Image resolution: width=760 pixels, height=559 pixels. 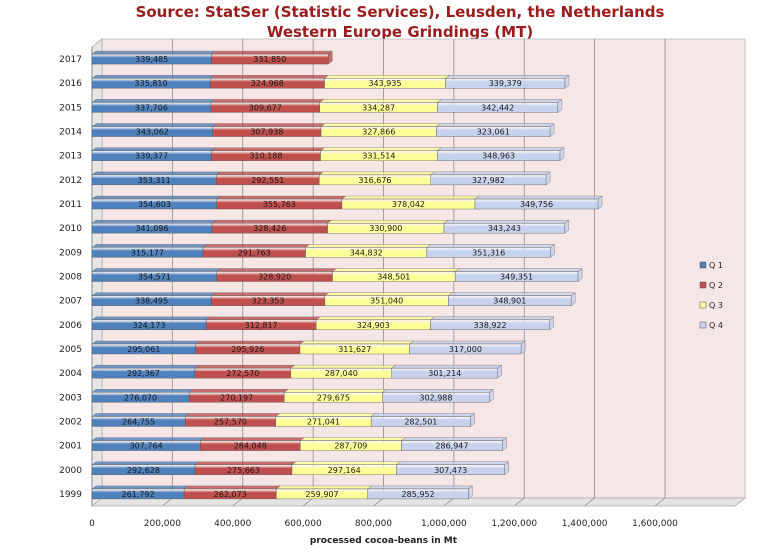 I want to click on data-label: 344,832, so click(x=366, y=252).